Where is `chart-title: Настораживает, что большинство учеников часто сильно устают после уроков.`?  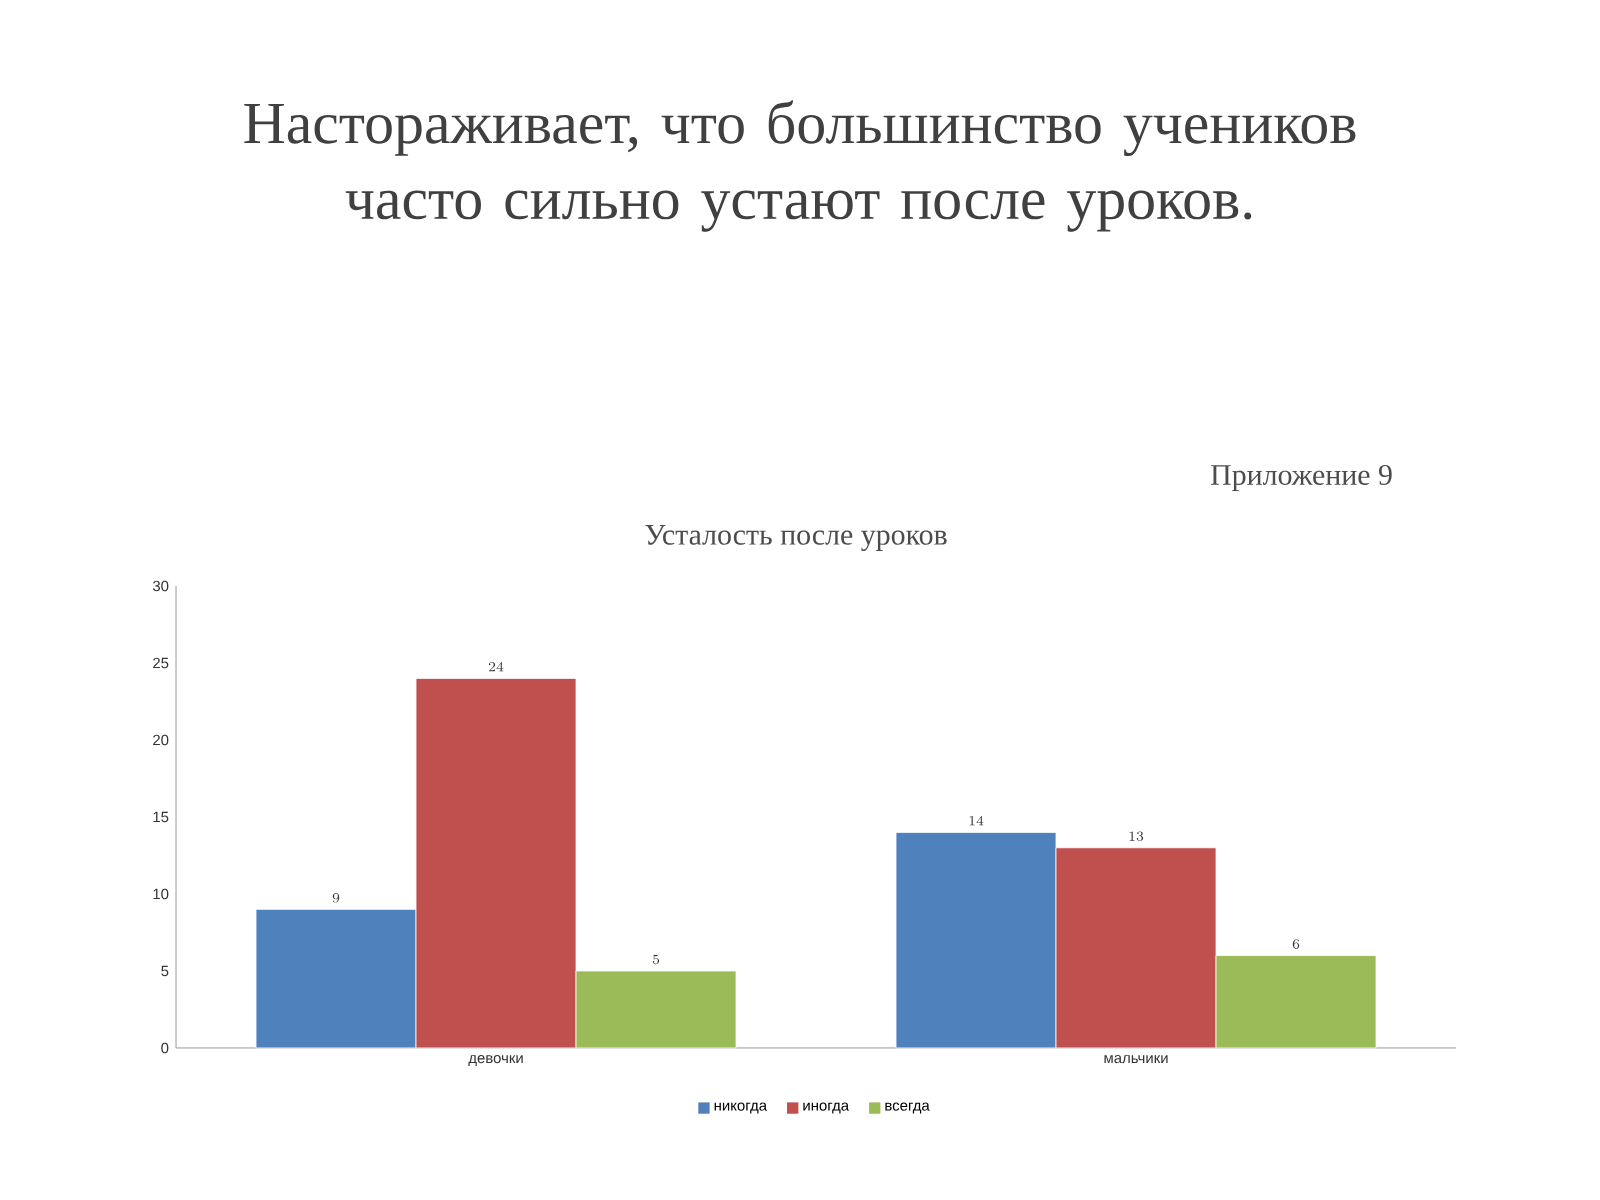
chart-title: Настораживает, что большинство учеников часто сильно устают после уроков. is located at coordinates (800, 166).